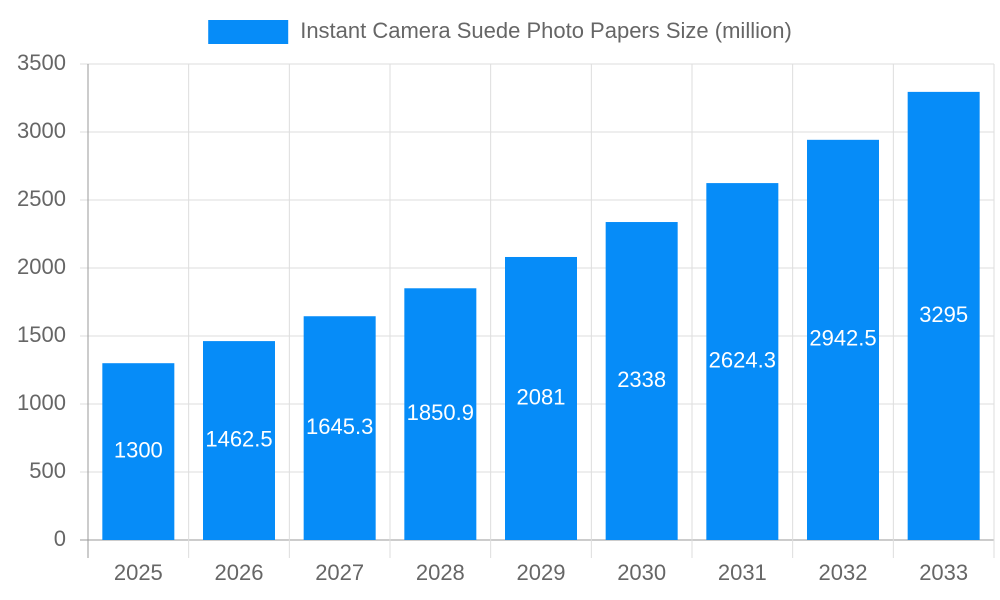 The height and width of the screenshot is (600, 1000). What do you see at coordinates (742, 572) in the screenshot?
I see `x-tick-label: 2031` at bounding box center [742, 572].